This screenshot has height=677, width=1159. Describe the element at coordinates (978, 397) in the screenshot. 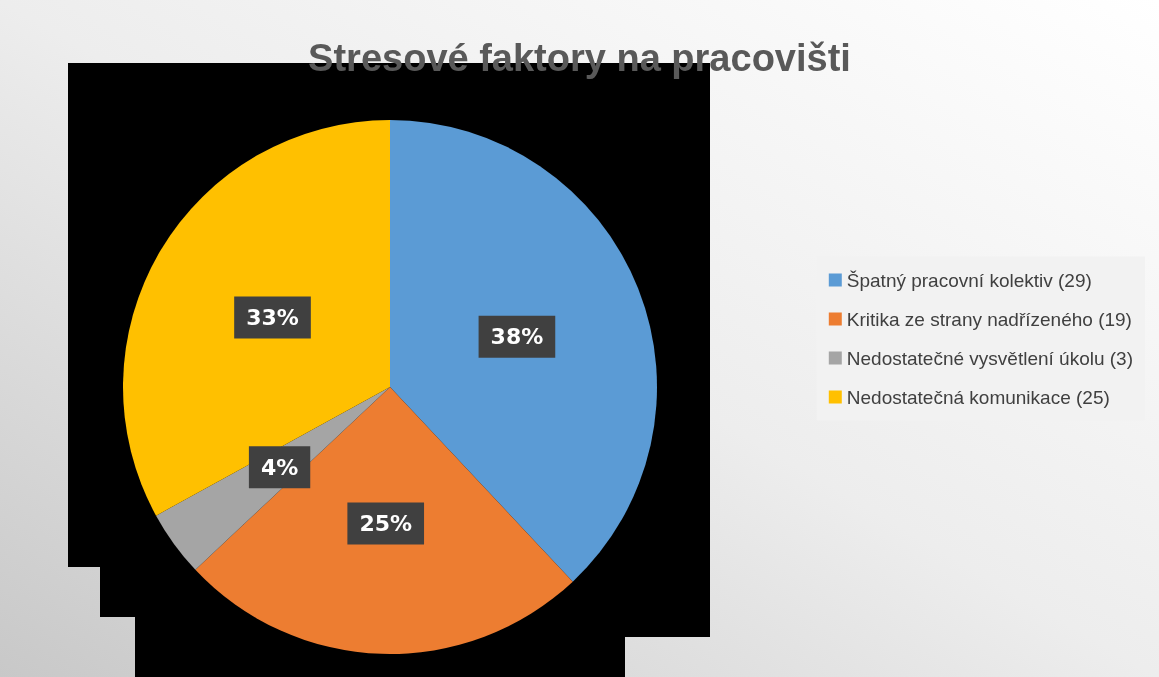

I see `legend-label: Nedostatečná komunikace (25)` at that location.